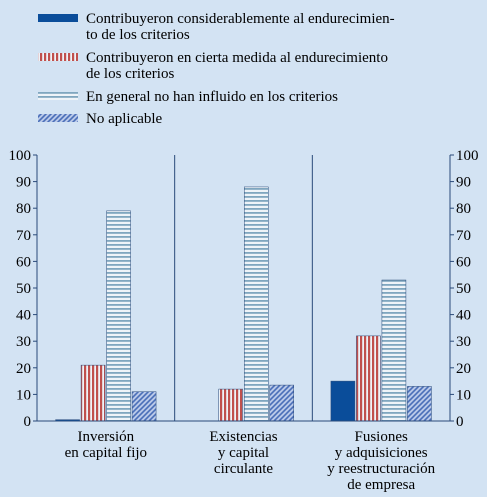  Describe the element at coordinates (23, 236) in the screenshot. I see `y-tick-label: 70` at that location.